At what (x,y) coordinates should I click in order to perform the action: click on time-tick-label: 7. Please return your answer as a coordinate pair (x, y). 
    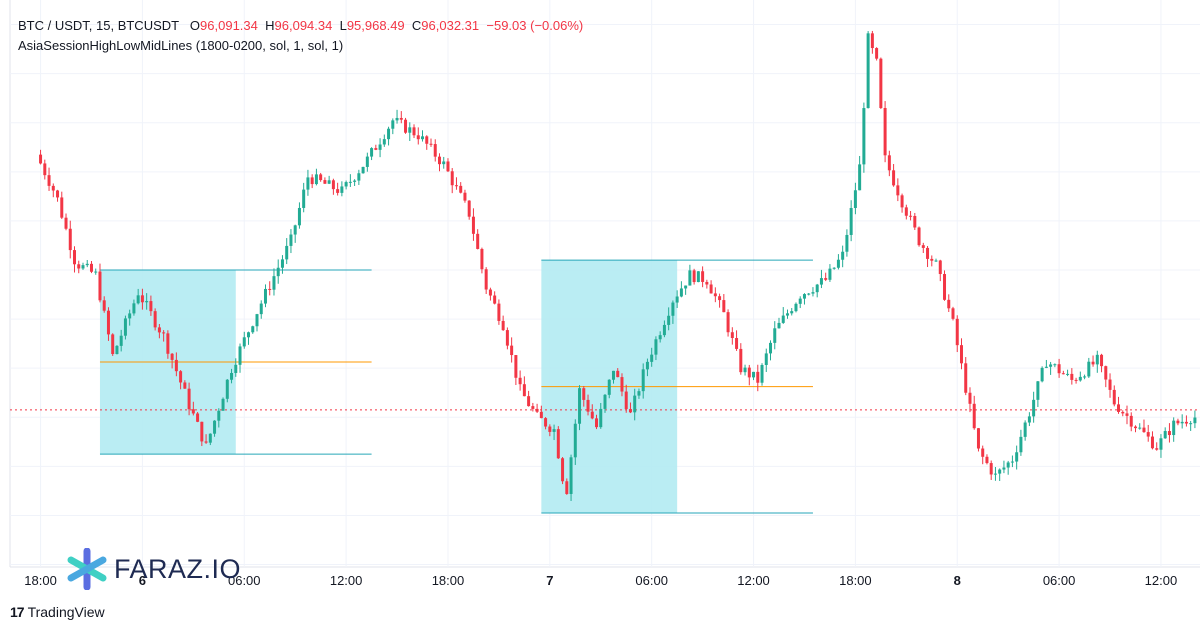
    Looking at the image, I should click on (549, 580).